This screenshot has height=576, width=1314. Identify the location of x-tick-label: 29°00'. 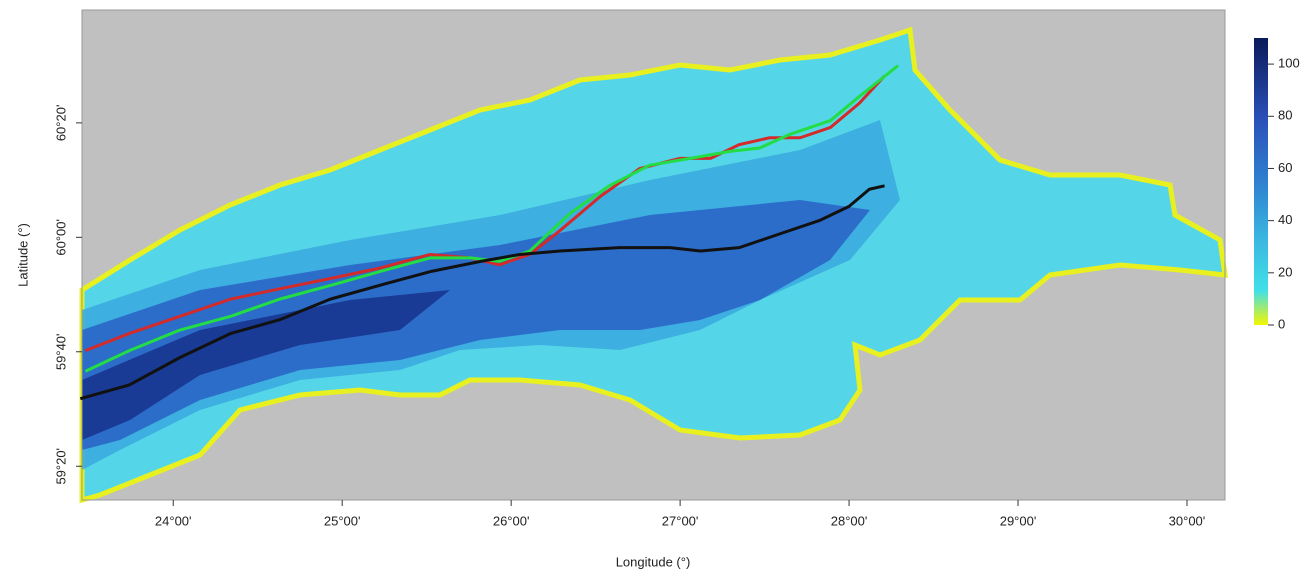
(1018, 520).